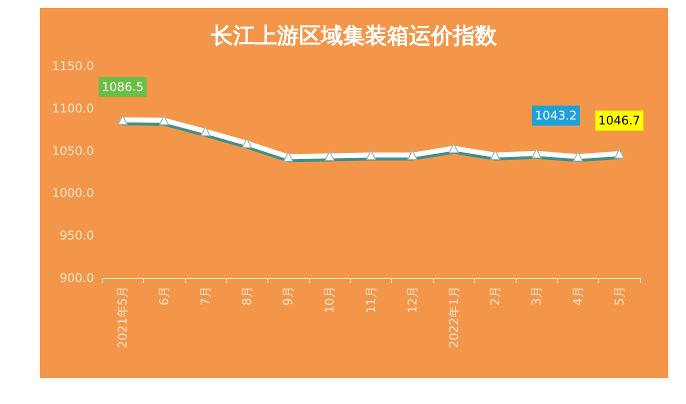 This screenshot has width=686, height=404. I want to click on x-tick-label: 5月, so click(619, 296).